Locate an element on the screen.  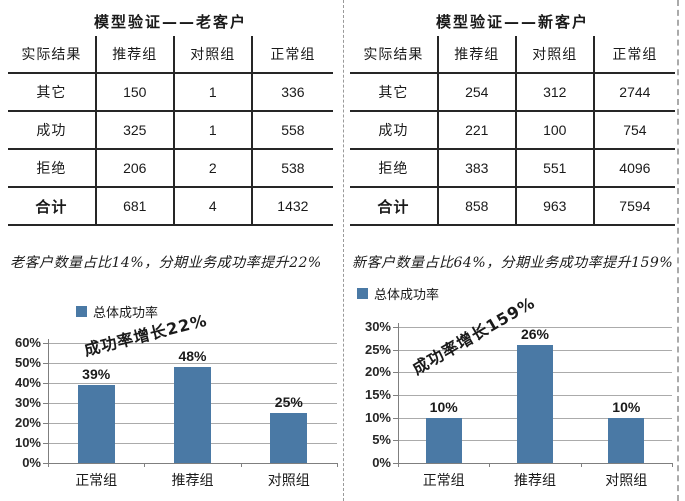
table-row: 其它 254 312 2744 is located at coordinates (512, 92).